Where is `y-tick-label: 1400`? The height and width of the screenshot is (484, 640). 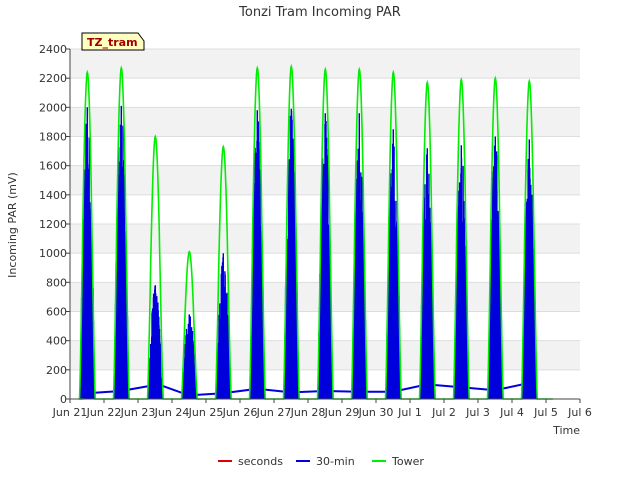
y-tick-label: 1400 is located at coordinates (53, 195).